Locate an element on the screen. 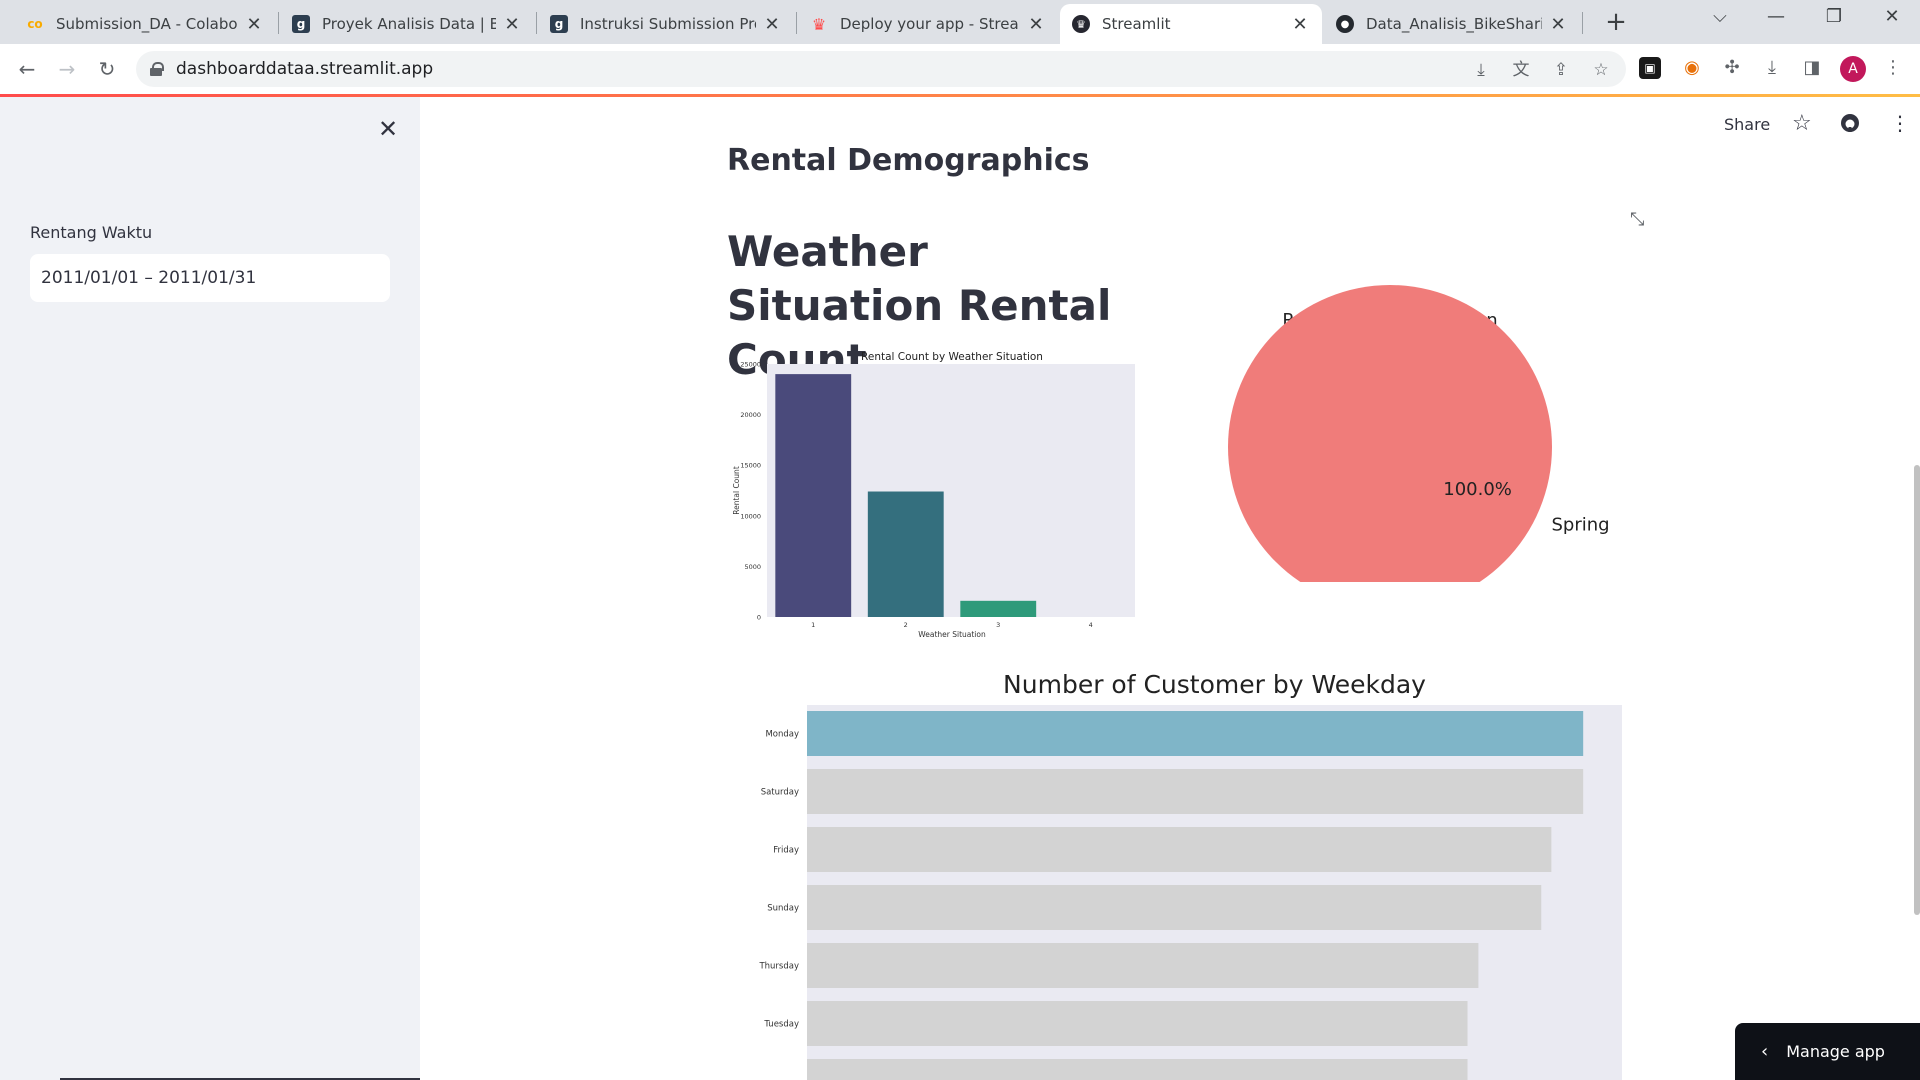 Image resolution: width=1920 pixels, height=1080 pixels. tab-title: Proyek Analisis Data | Belaj is located at coordinates (409, 24).